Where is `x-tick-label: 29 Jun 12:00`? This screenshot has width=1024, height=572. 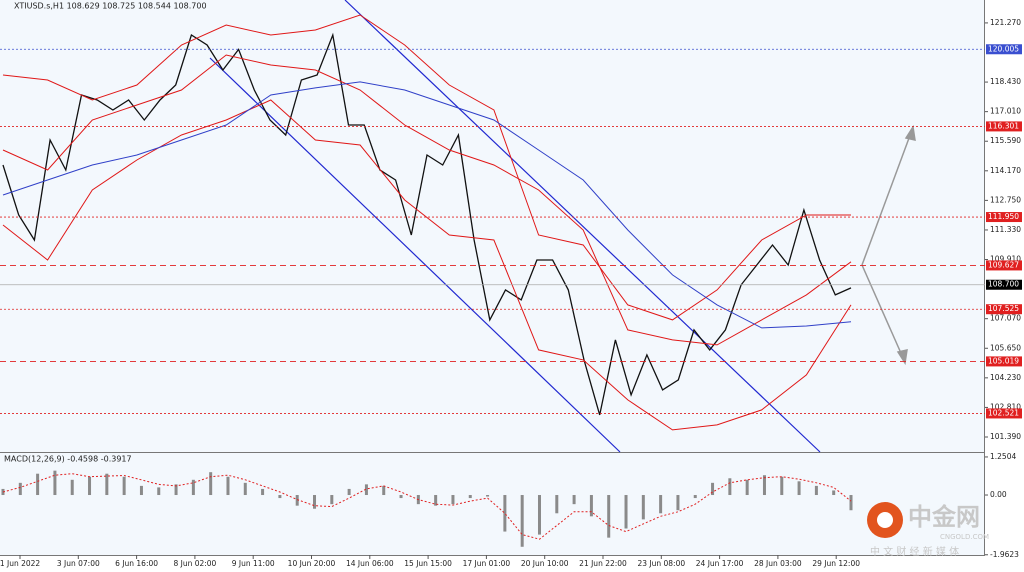
x-tick-label: 29 Jun 12:00 is located at coordinates (836, 563).